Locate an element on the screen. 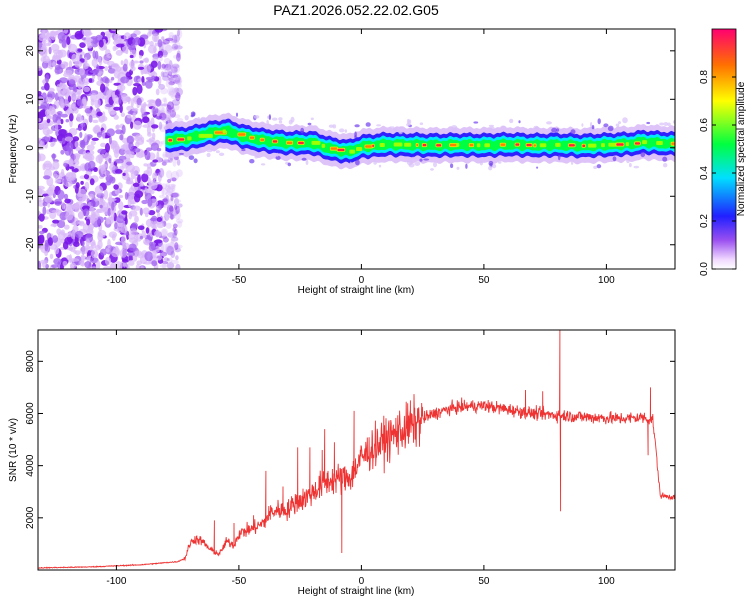  snr-xtick-label: -100 is located at coordinates (116, 581).